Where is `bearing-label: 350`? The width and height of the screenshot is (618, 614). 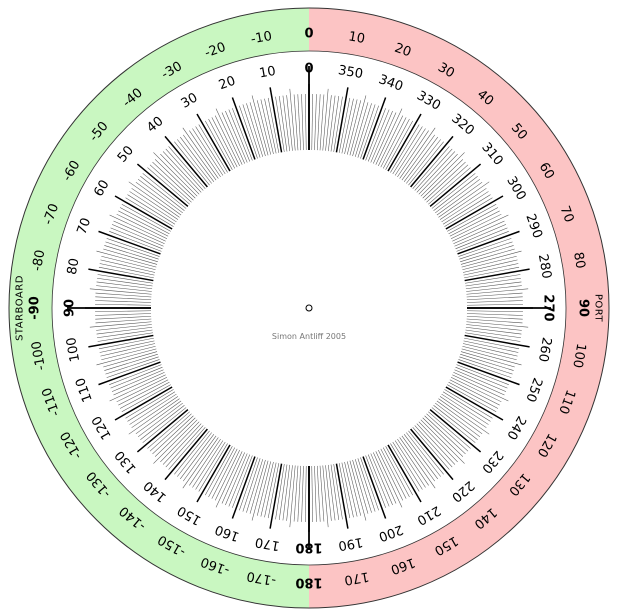
bearing-label: 350 is located at coordinates (350, 72).